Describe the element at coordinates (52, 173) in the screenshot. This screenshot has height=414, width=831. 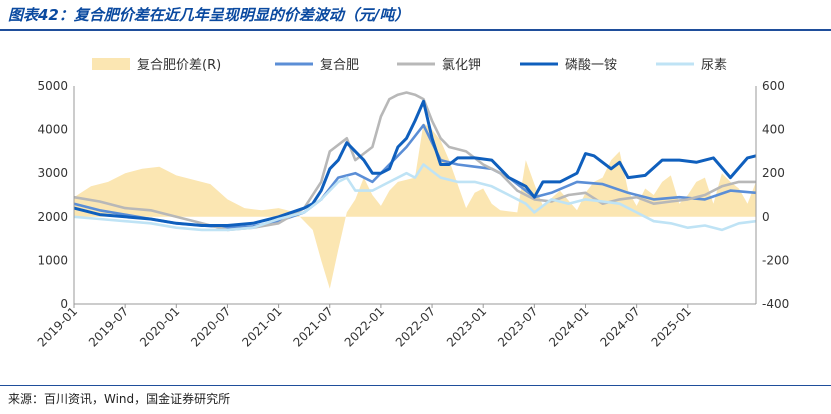
I see `y-tick-label: 3000` at that location.